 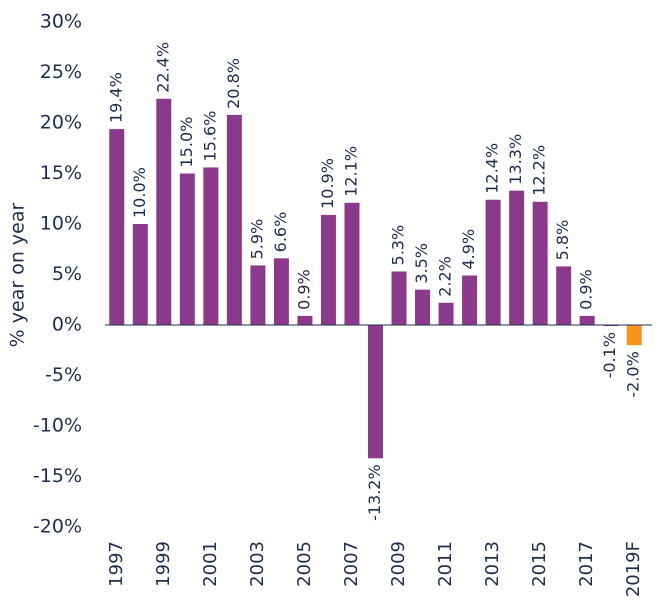 What do you see at coordinates (162, 67) in the screenshot?
I see `value-label: 22.4%` at bounding box center [162, 67].